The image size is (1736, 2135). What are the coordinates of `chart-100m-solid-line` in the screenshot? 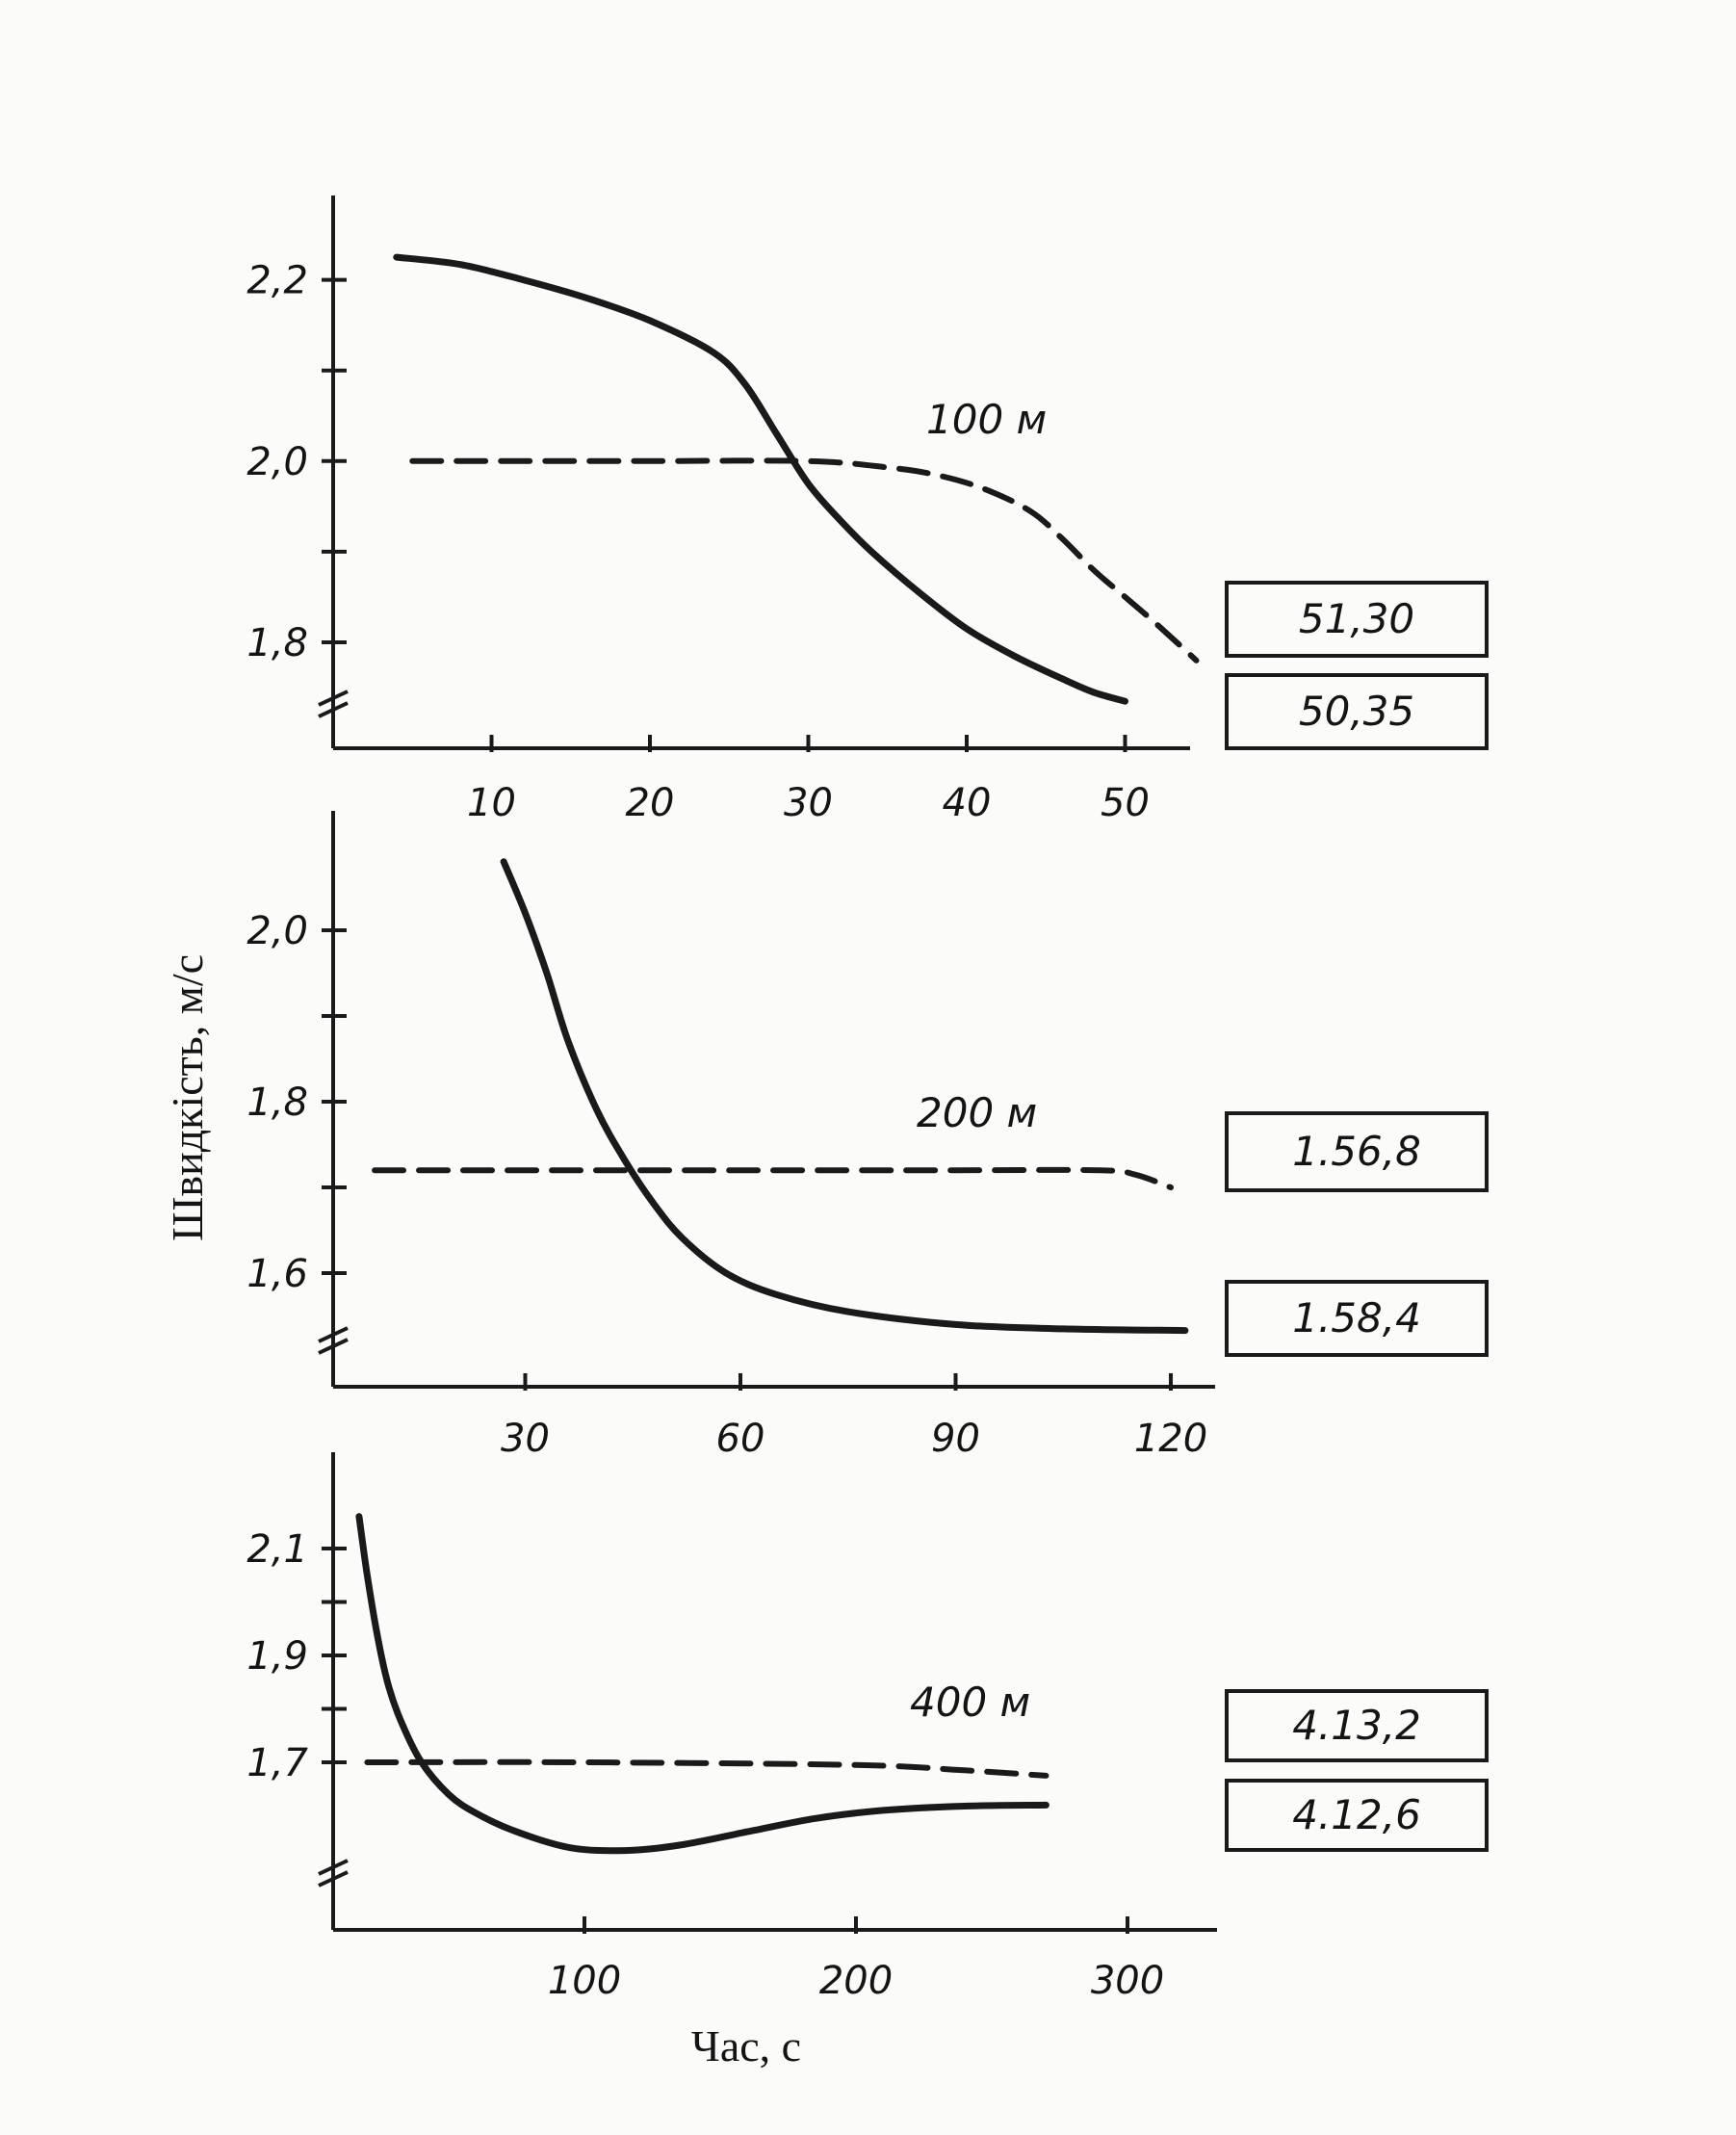 It's located at (760, 479).